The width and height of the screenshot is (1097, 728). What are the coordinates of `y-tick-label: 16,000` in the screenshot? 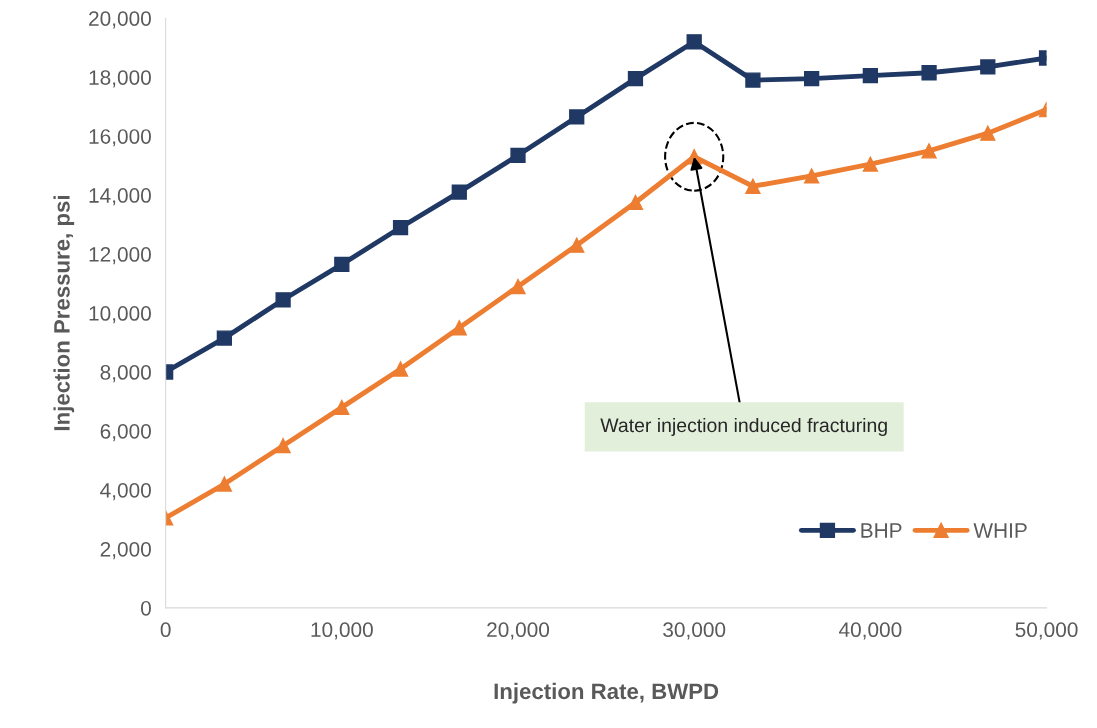 It's located at (120, 138).